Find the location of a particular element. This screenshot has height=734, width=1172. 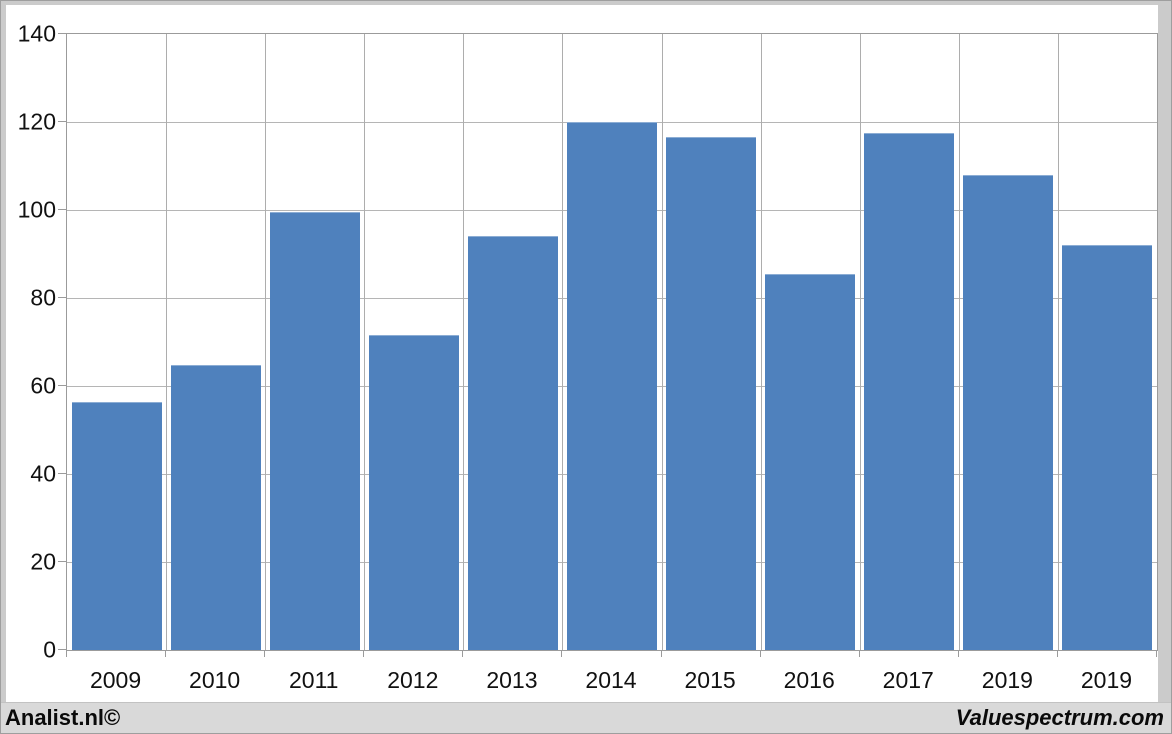

x-axis-label: 2016 is located at coordinates (809, 680).